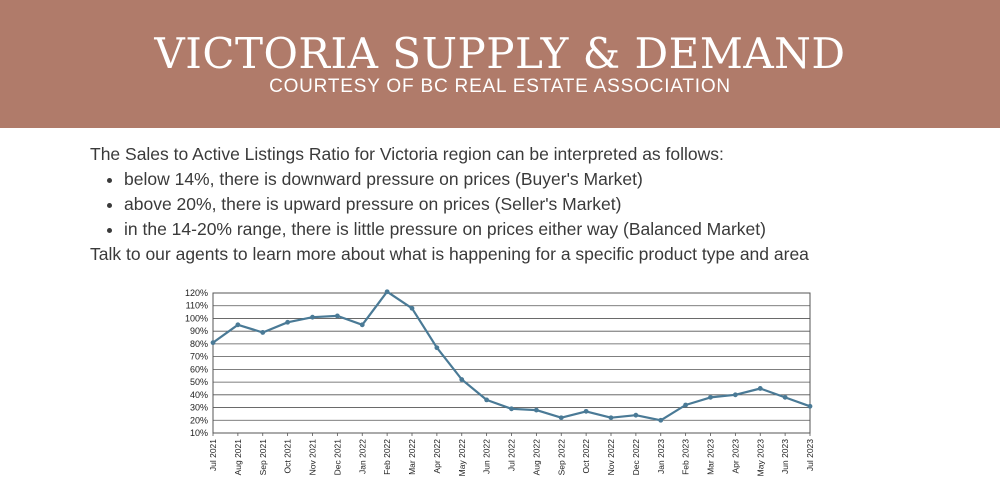  What do you see at coordinates (362, 456) in the screenshot?
I see `x-tick-label: Jan 2022` at bounding box center [362, 456].